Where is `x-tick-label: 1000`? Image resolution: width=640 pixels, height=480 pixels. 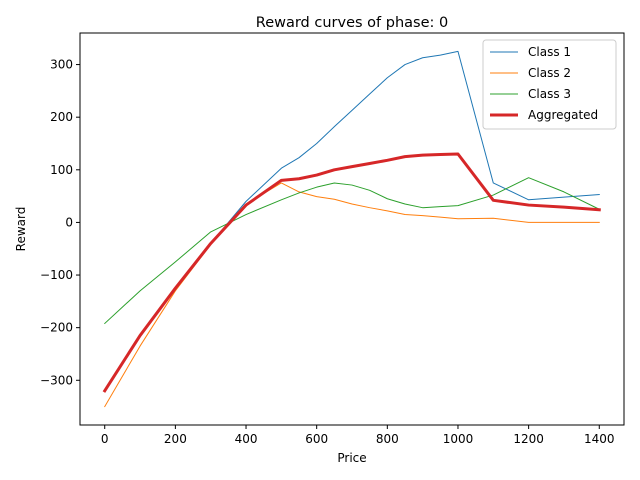
x-tick-label: 1000 is located at coordinates (458, 439).